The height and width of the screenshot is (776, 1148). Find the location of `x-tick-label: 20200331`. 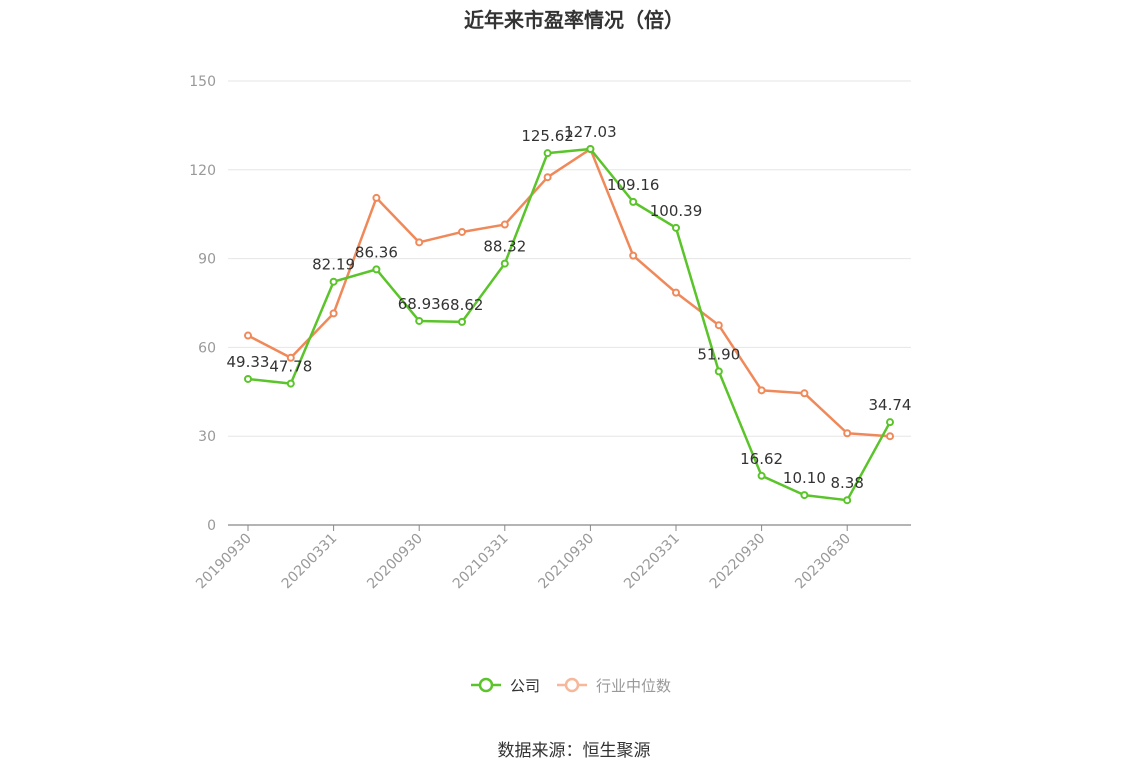

x-tick-label: 20200331 is located at coordinates (310, 562).